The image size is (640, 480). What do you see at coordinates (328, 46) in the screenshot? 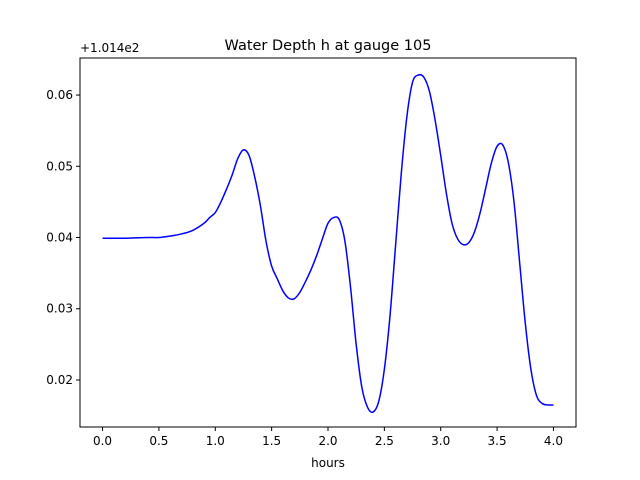
I see `chart-title: Water Depth h at gauge 105` at bounding box center [328, 46].